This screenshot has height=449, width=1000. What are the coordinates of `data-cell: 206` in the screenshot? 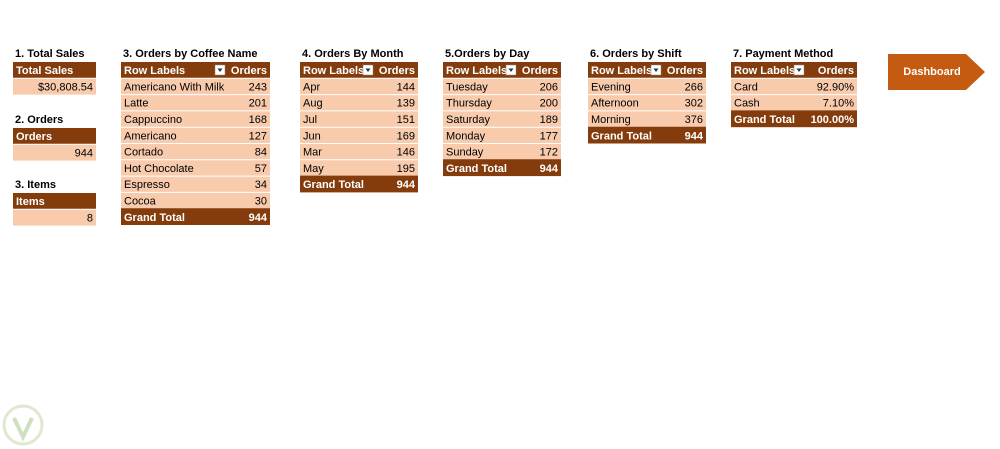 It's located at (549, 87).